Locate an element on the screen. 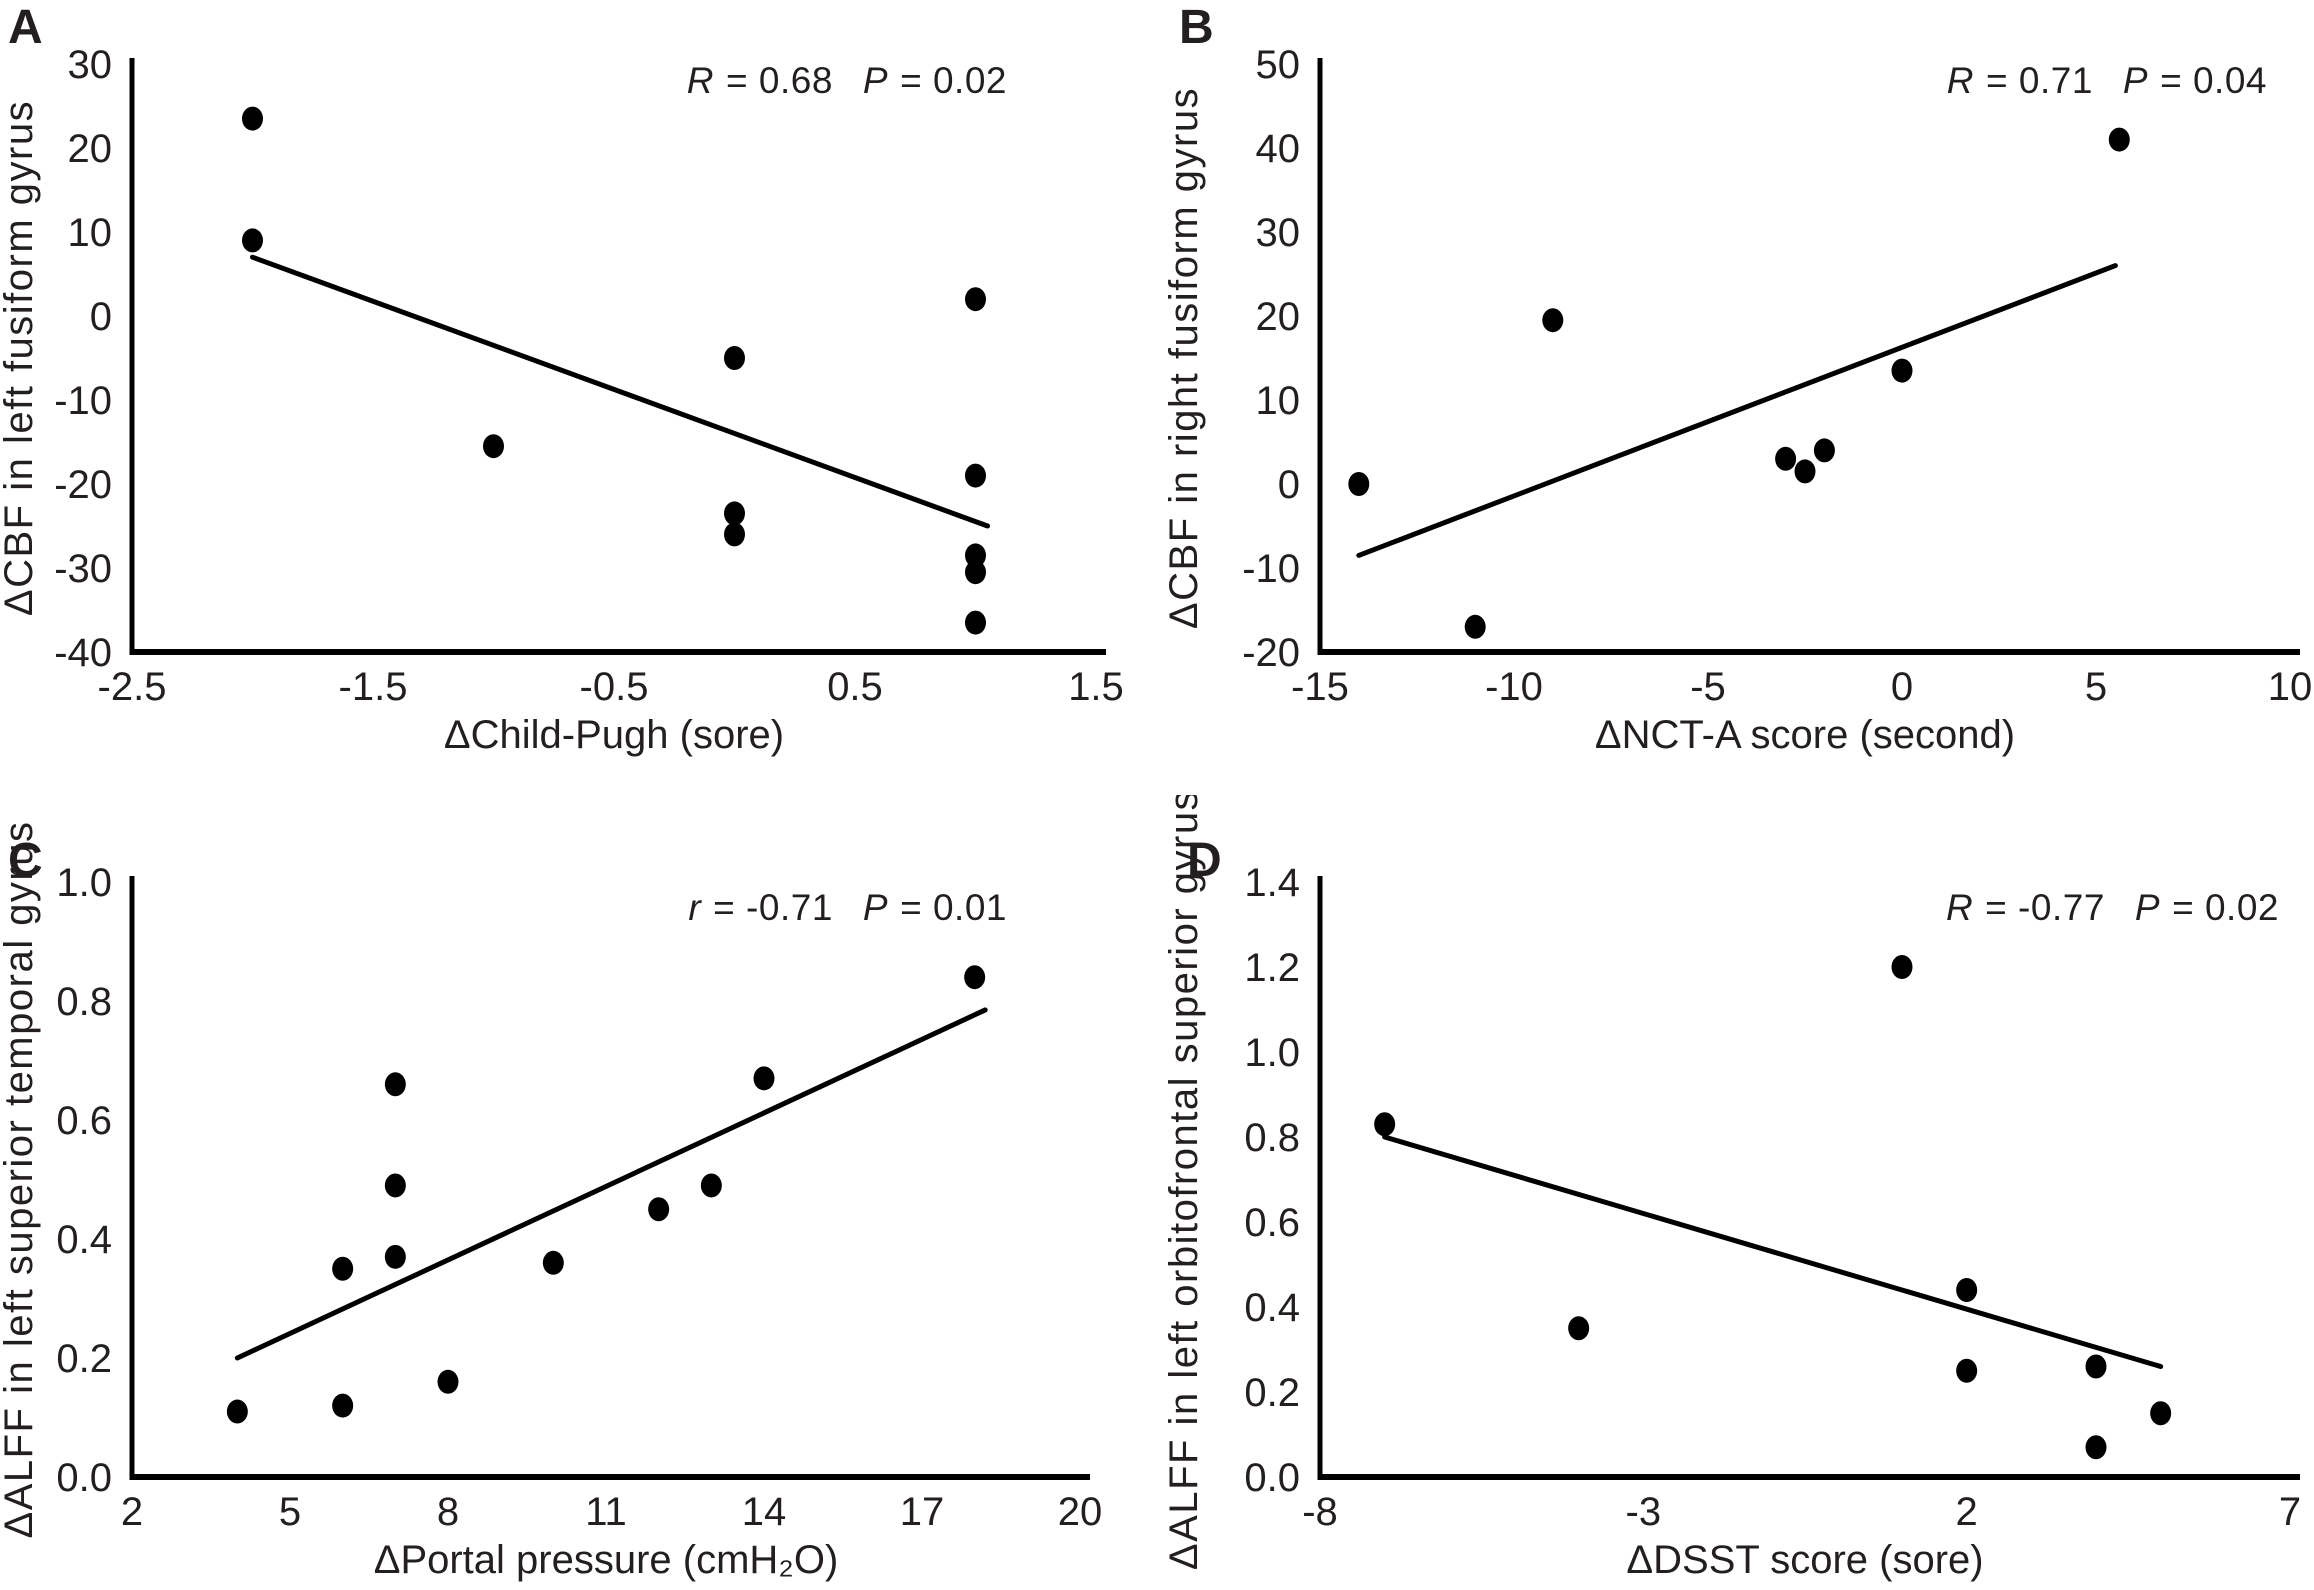 The image size is (2314, 1590). y-tick-label: 0.4 is located at coordinates (1272, 1308).